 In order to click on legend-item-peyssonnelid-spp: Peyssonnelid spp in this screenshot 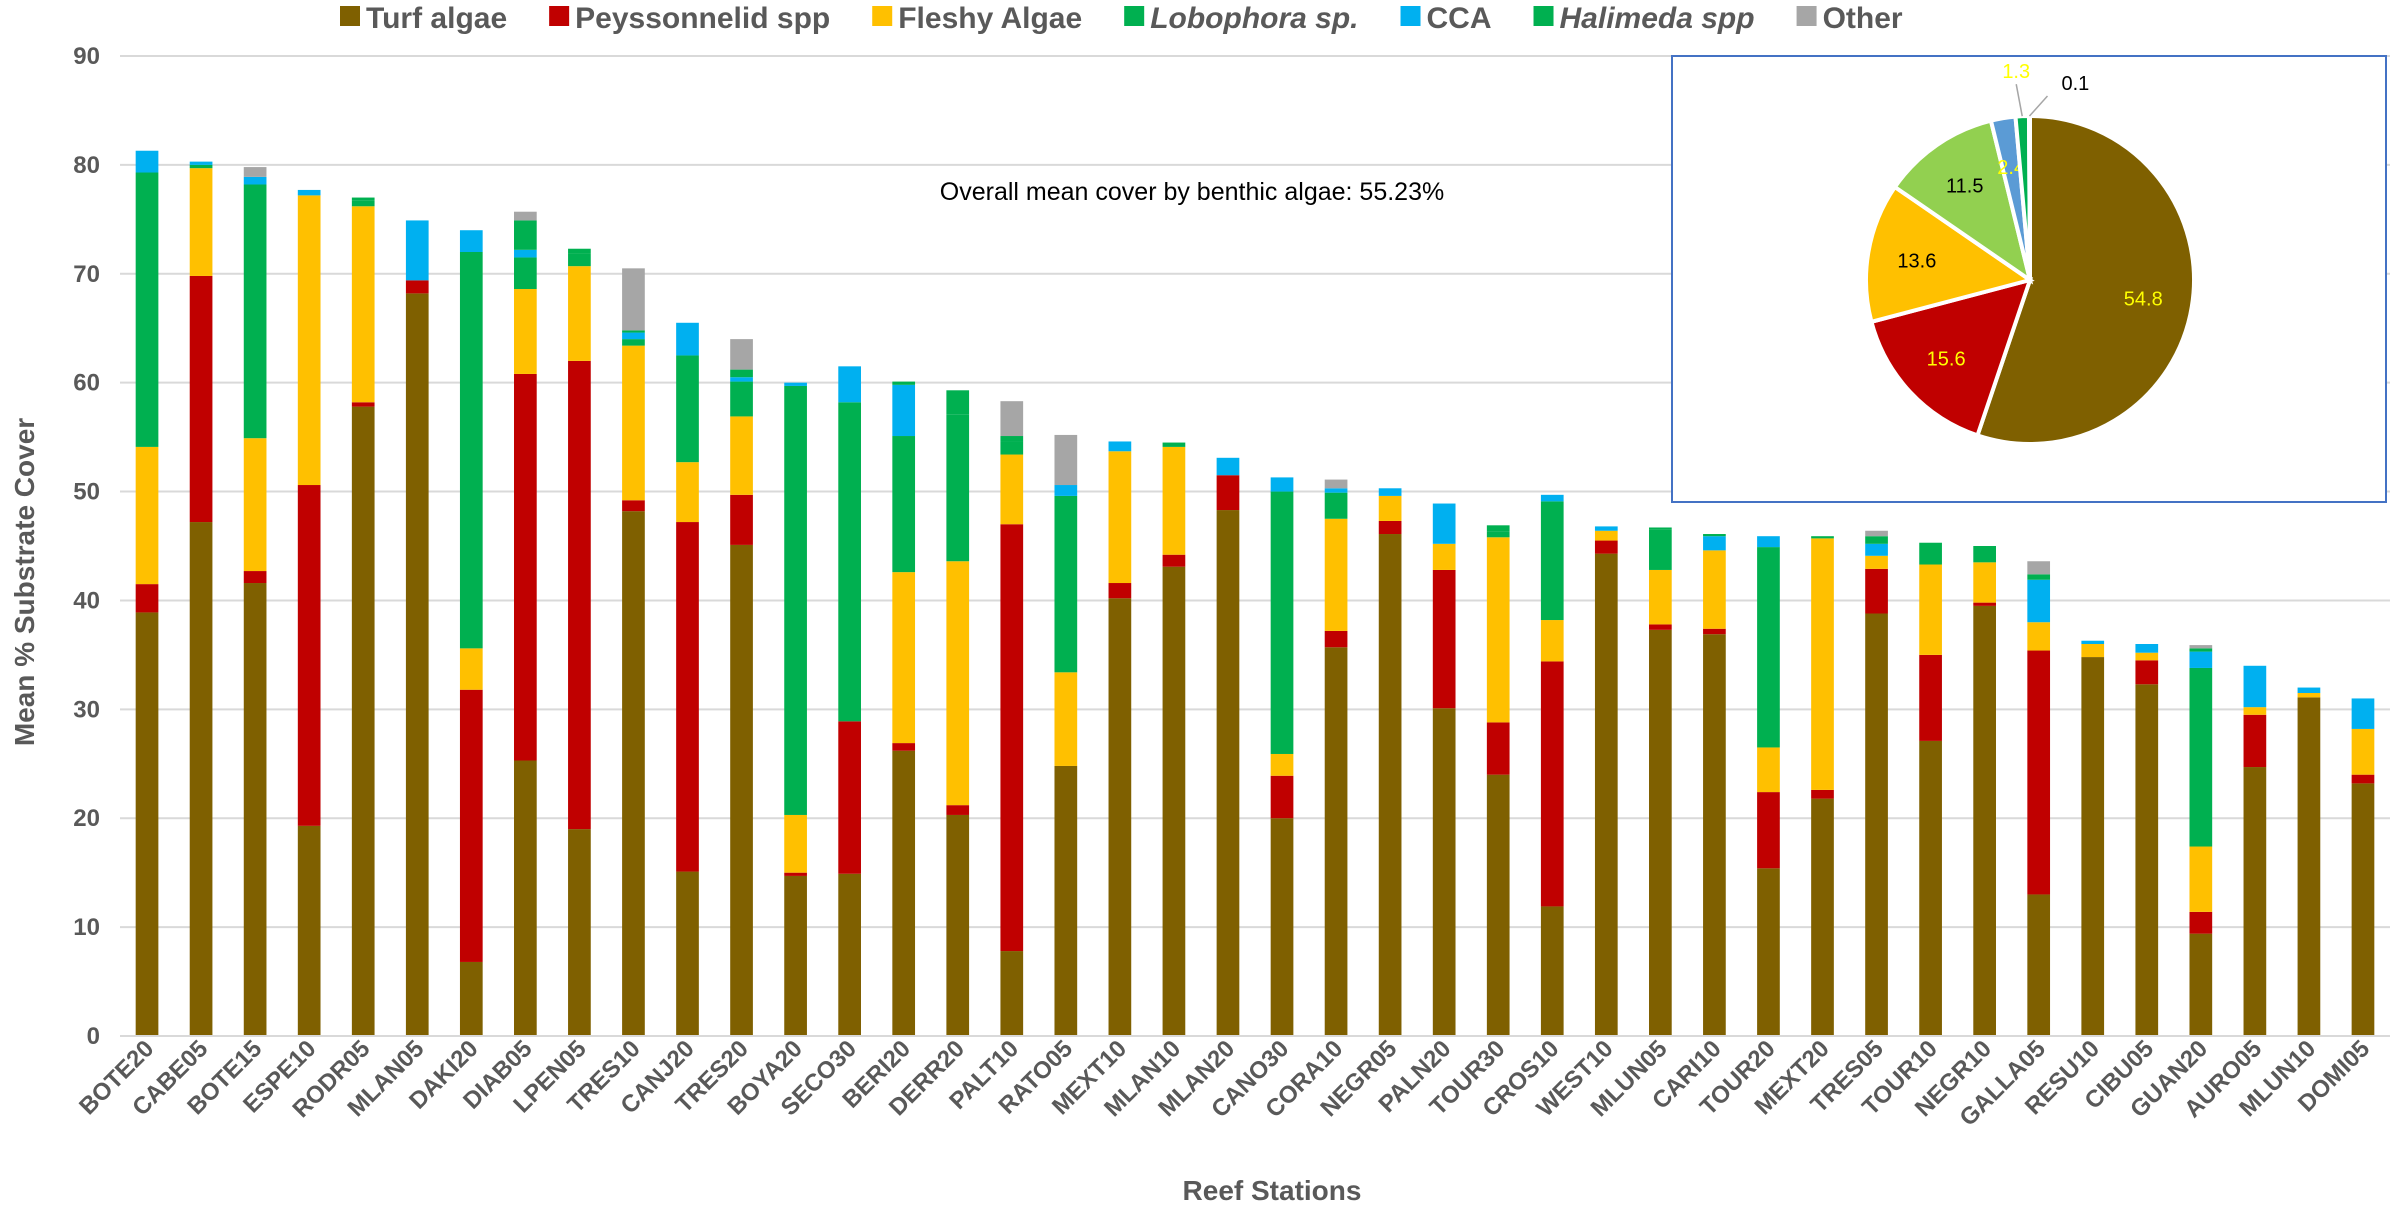, I will do `click(689, 18)`.